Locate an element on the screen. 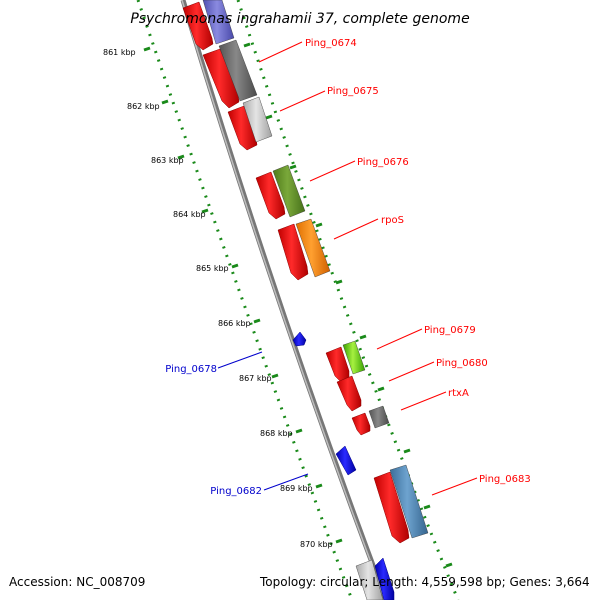 The image size is (600, 600). cog-box-purple is located at coordinates (218, 22).